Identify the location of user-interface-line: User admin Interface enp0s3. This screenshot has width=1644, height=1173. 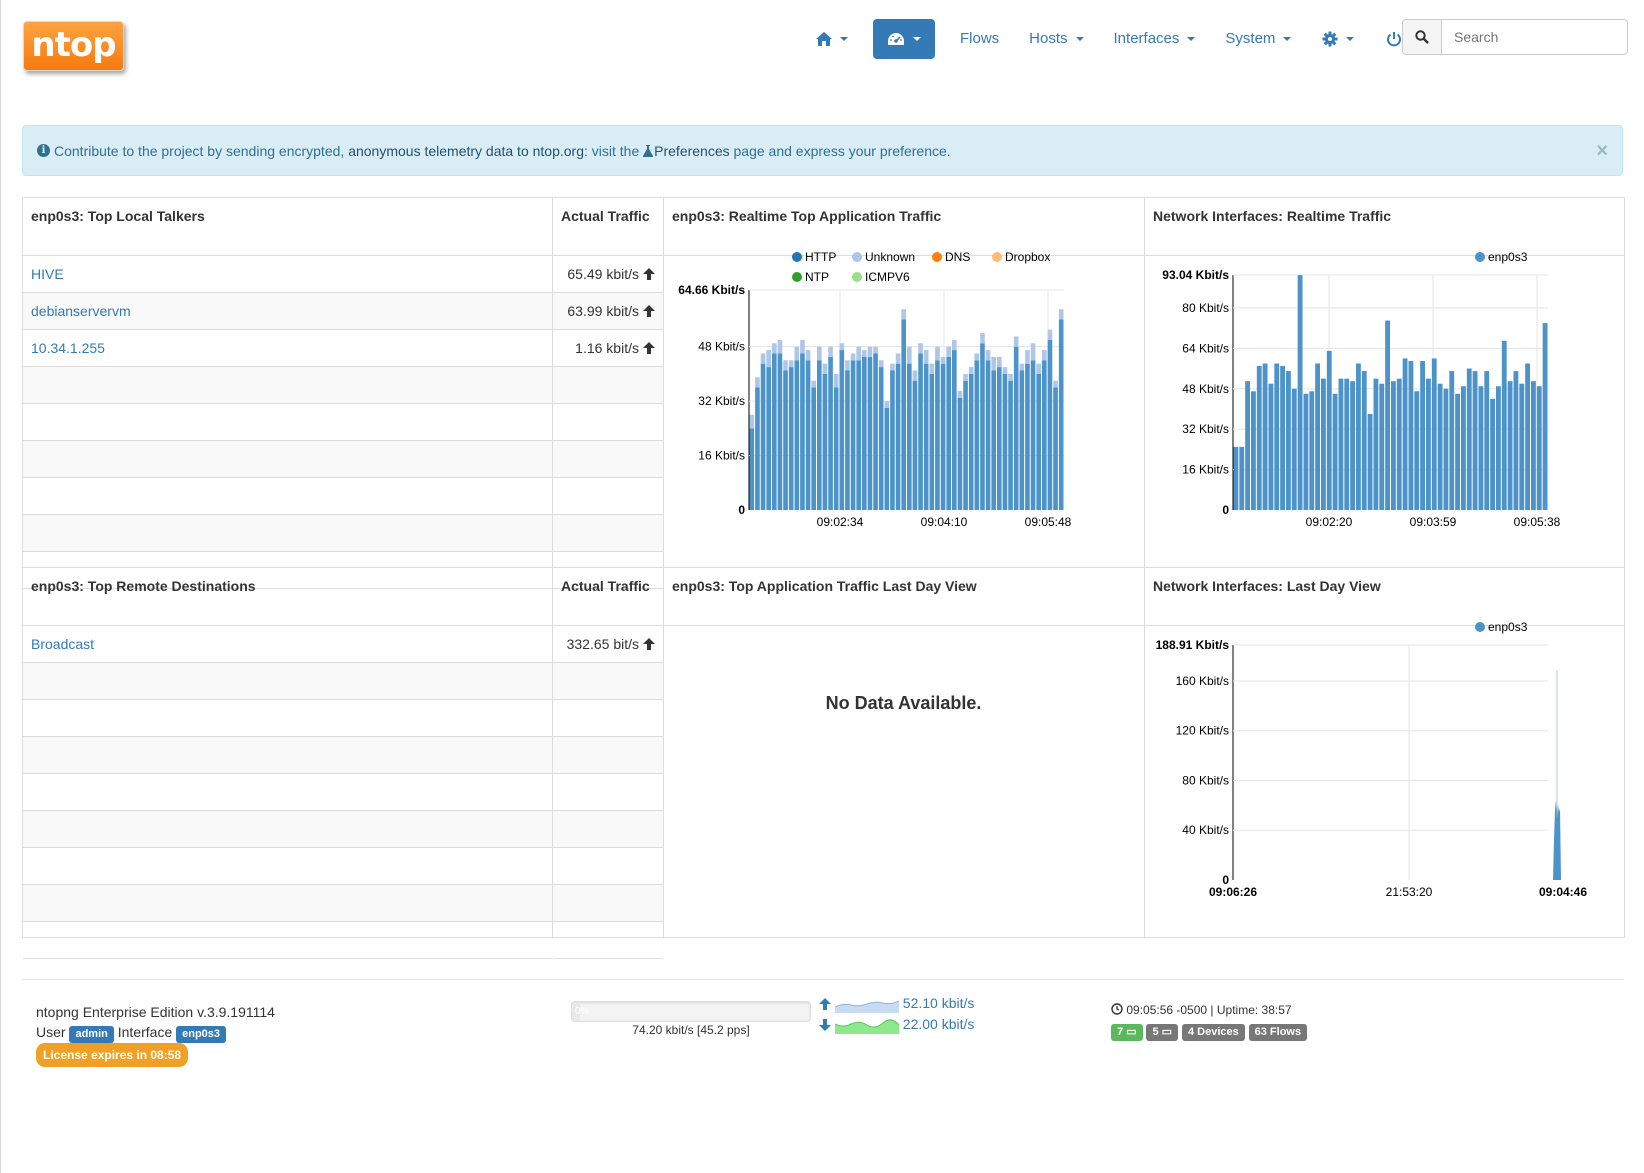
(155, 1032).